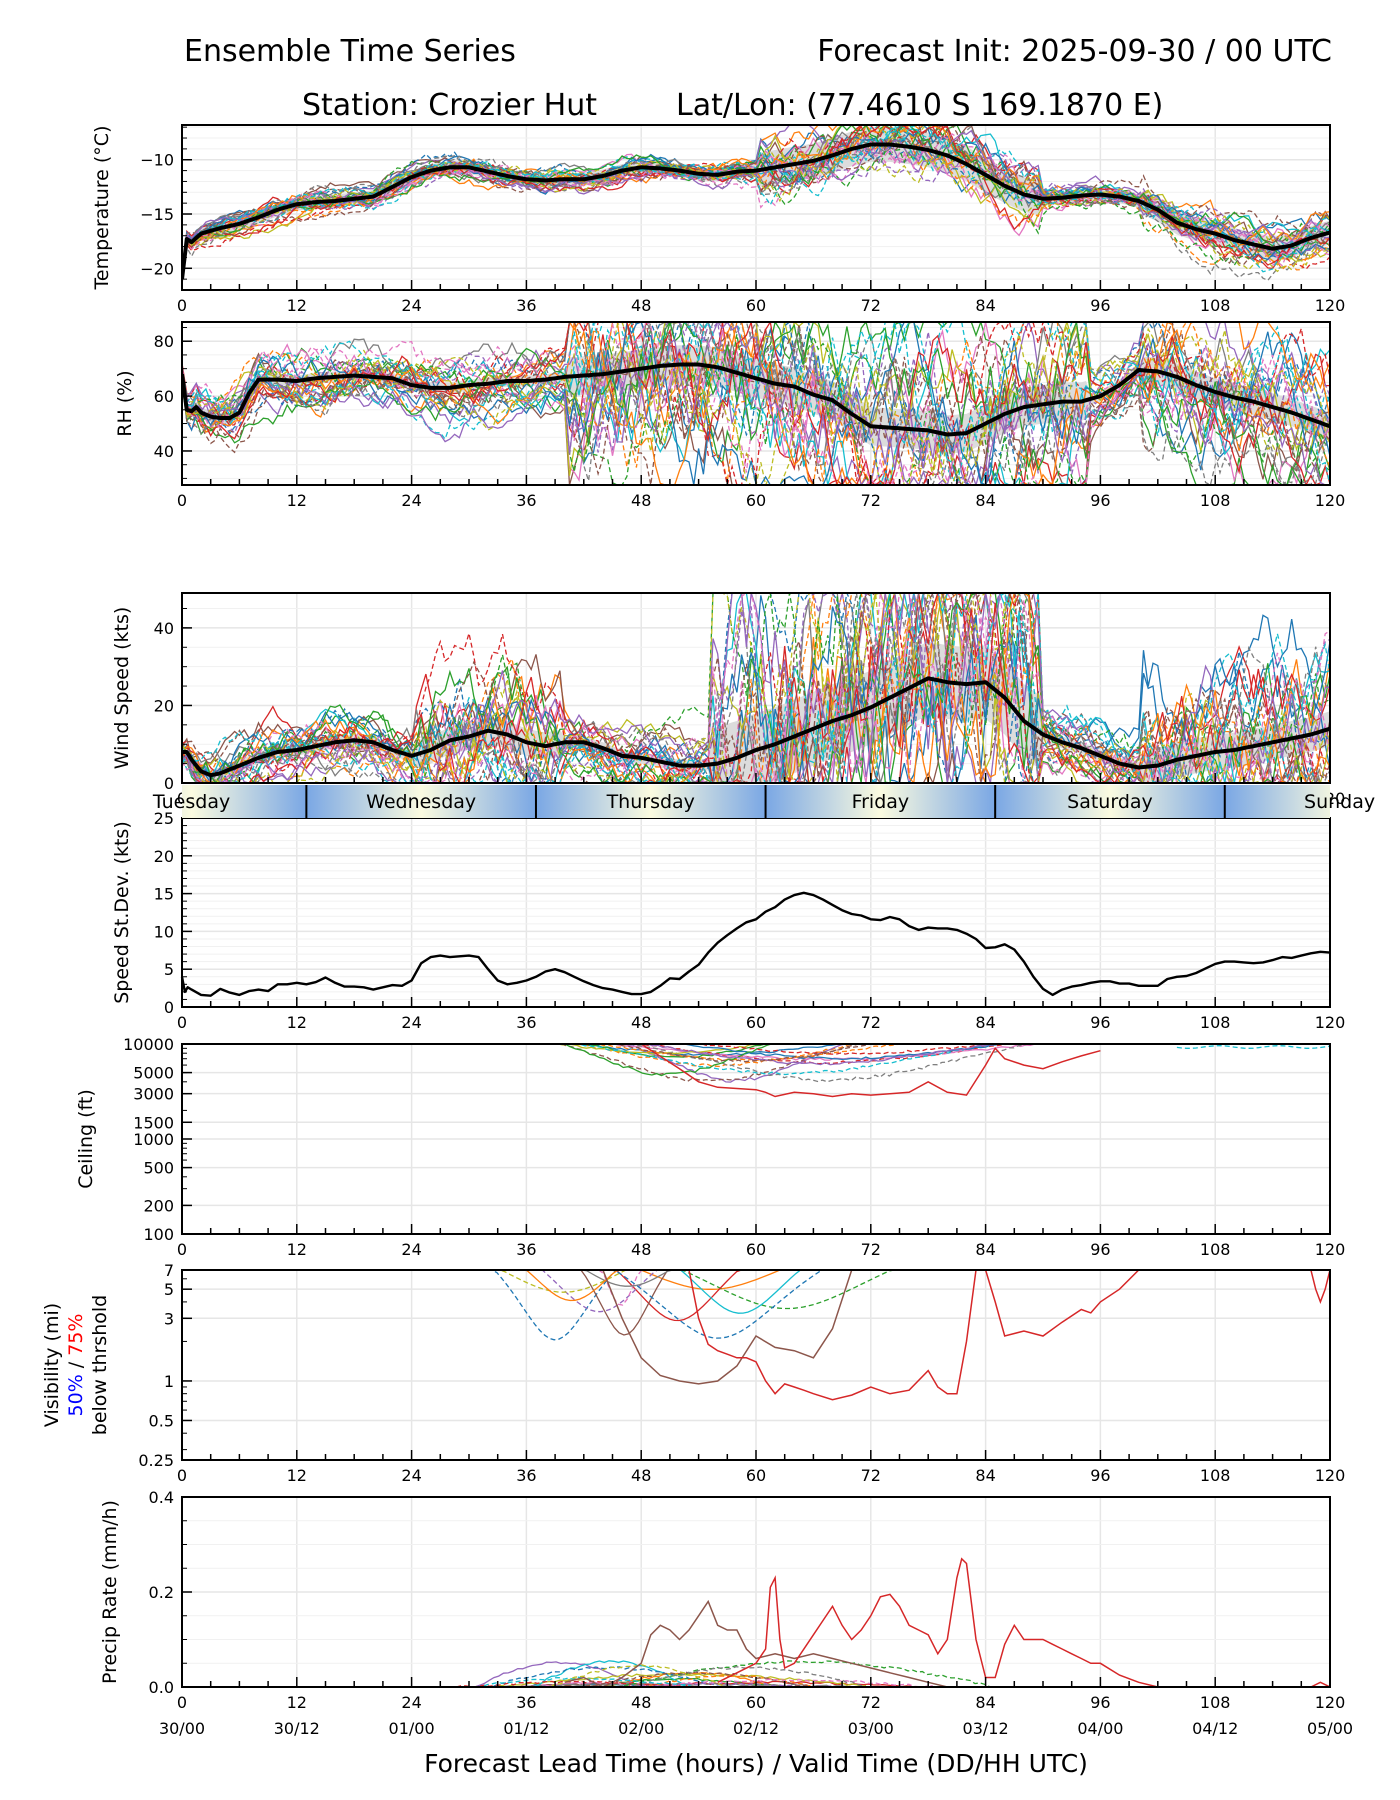 The width and height of the screenshot is (1400, 1800). What do you see at coordinates (158, 1234) in the screenshot?
I see `y-tick-label: 100` at bounding box center [158, 1234].